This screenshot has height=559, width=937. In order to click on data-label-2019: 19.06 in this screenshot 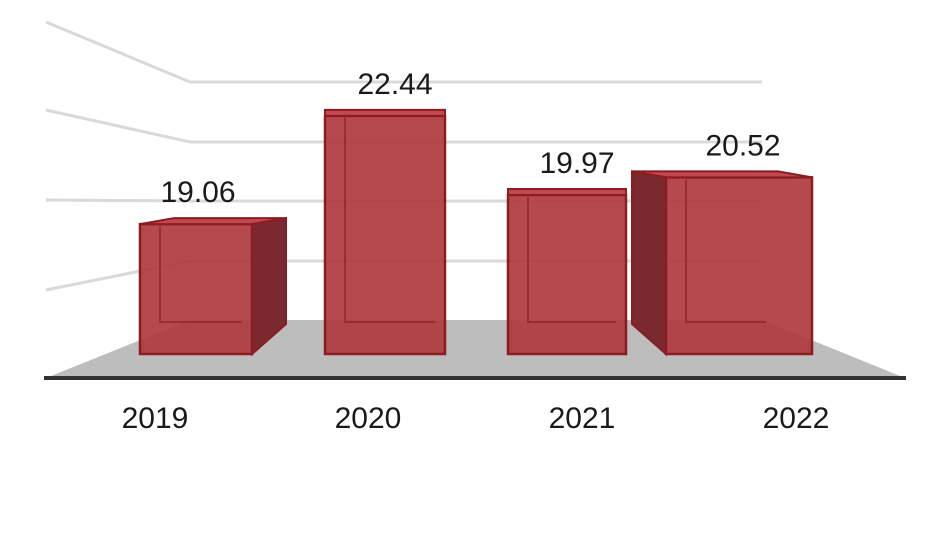, I will do `click(197, 192)`.